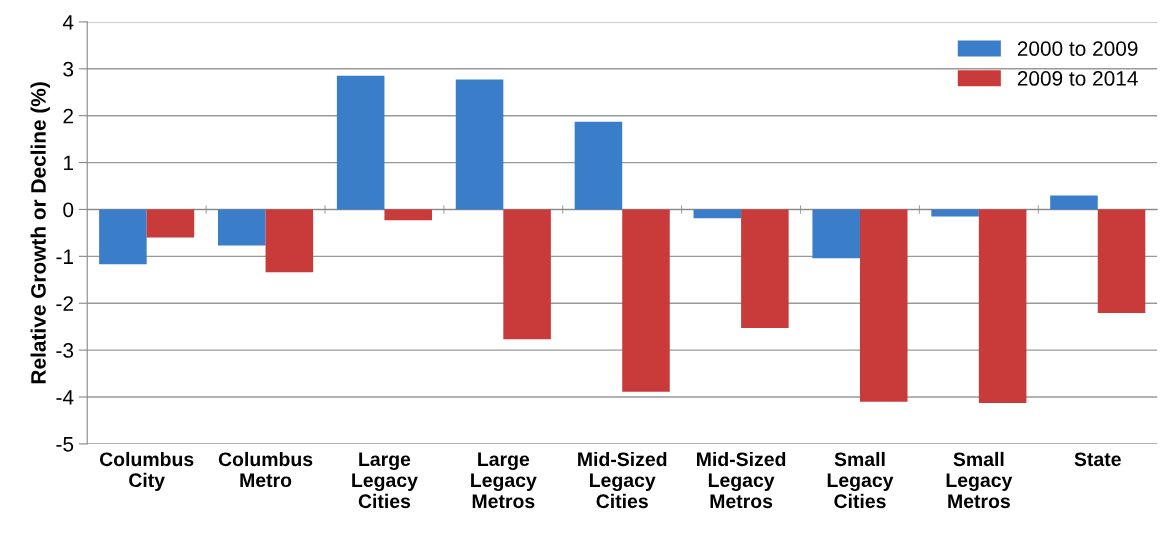 The width and height of the screenshot is (1163, 548). I want to click on x-tick-label: Large Legacy Cities, so click(385, 480).